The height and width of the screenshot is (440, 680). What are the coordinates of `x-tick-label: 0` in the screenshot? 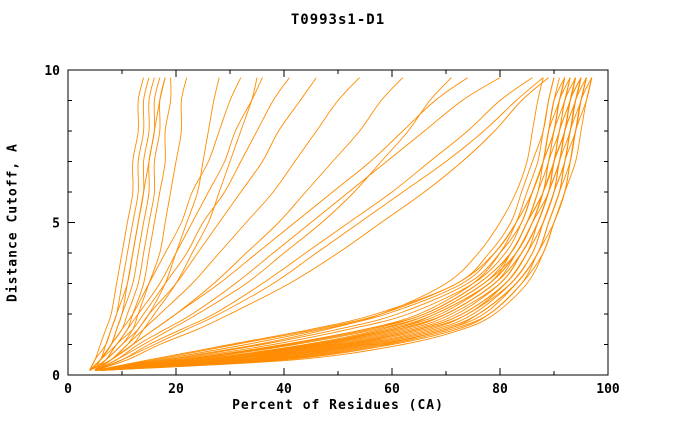 It's located at (68, 389).